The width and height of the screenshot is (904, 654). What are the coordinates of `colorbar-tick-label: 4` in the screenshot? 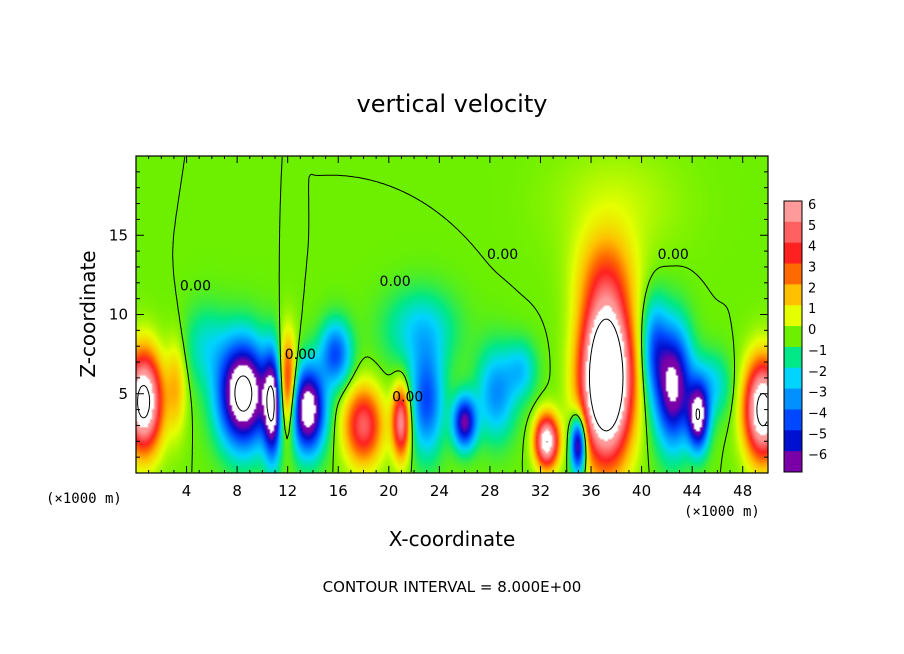 It's located at (812, 247).